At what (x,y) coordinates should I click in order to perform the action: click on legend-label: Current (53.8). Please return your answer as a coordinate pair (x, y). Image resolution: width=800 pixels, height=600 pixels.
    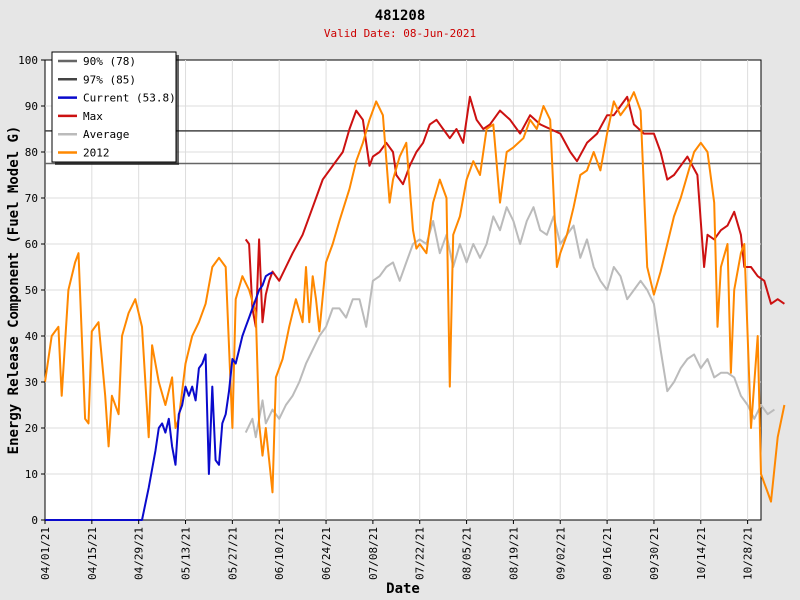
    Looking at the image, I should click on (129, 98).